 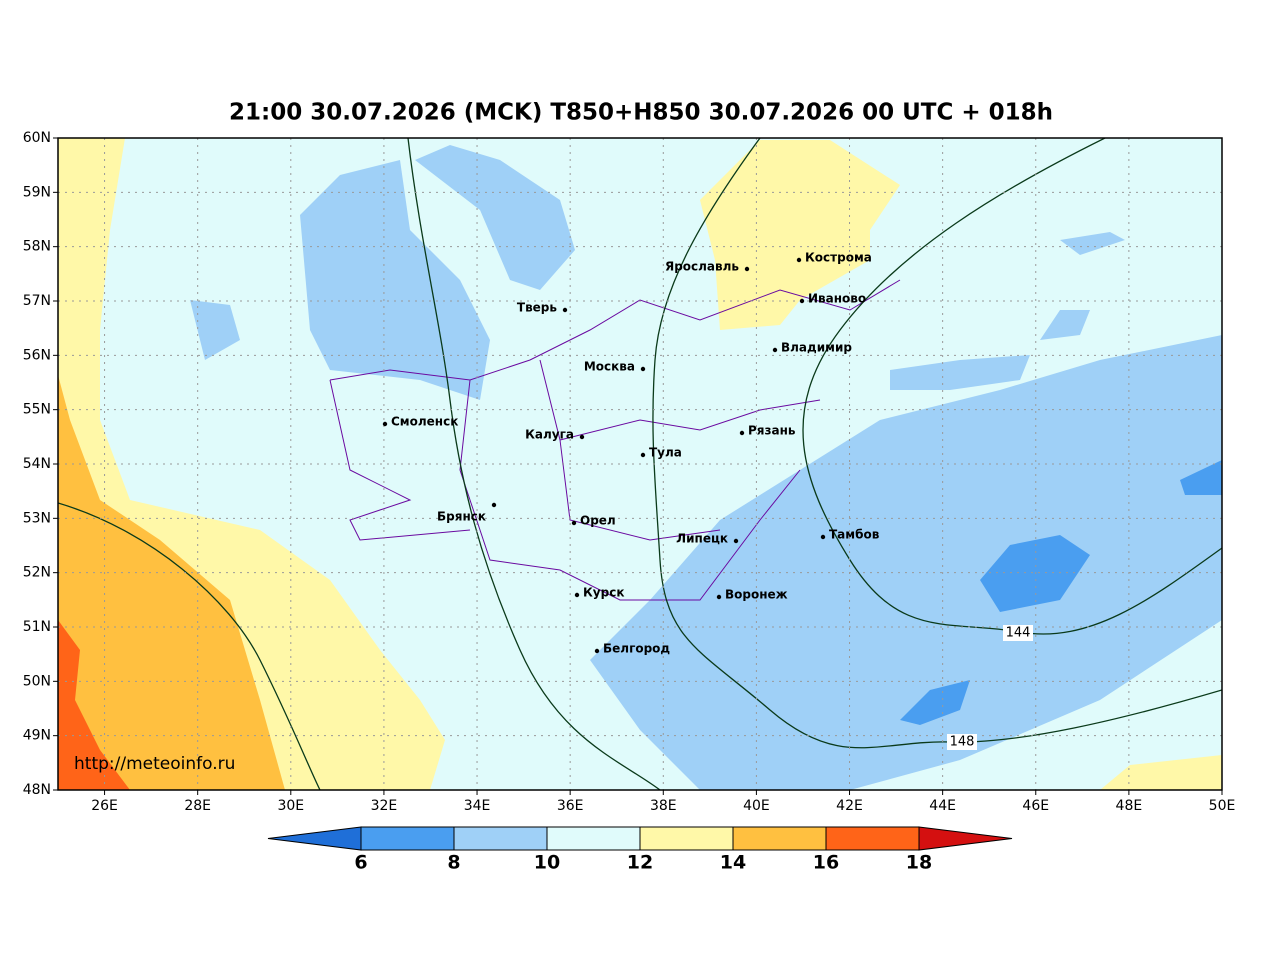 What do you see at coordinates (598, 521) in the screenshot?
I see `city-label: Орел` at bounding box center [598, 521].